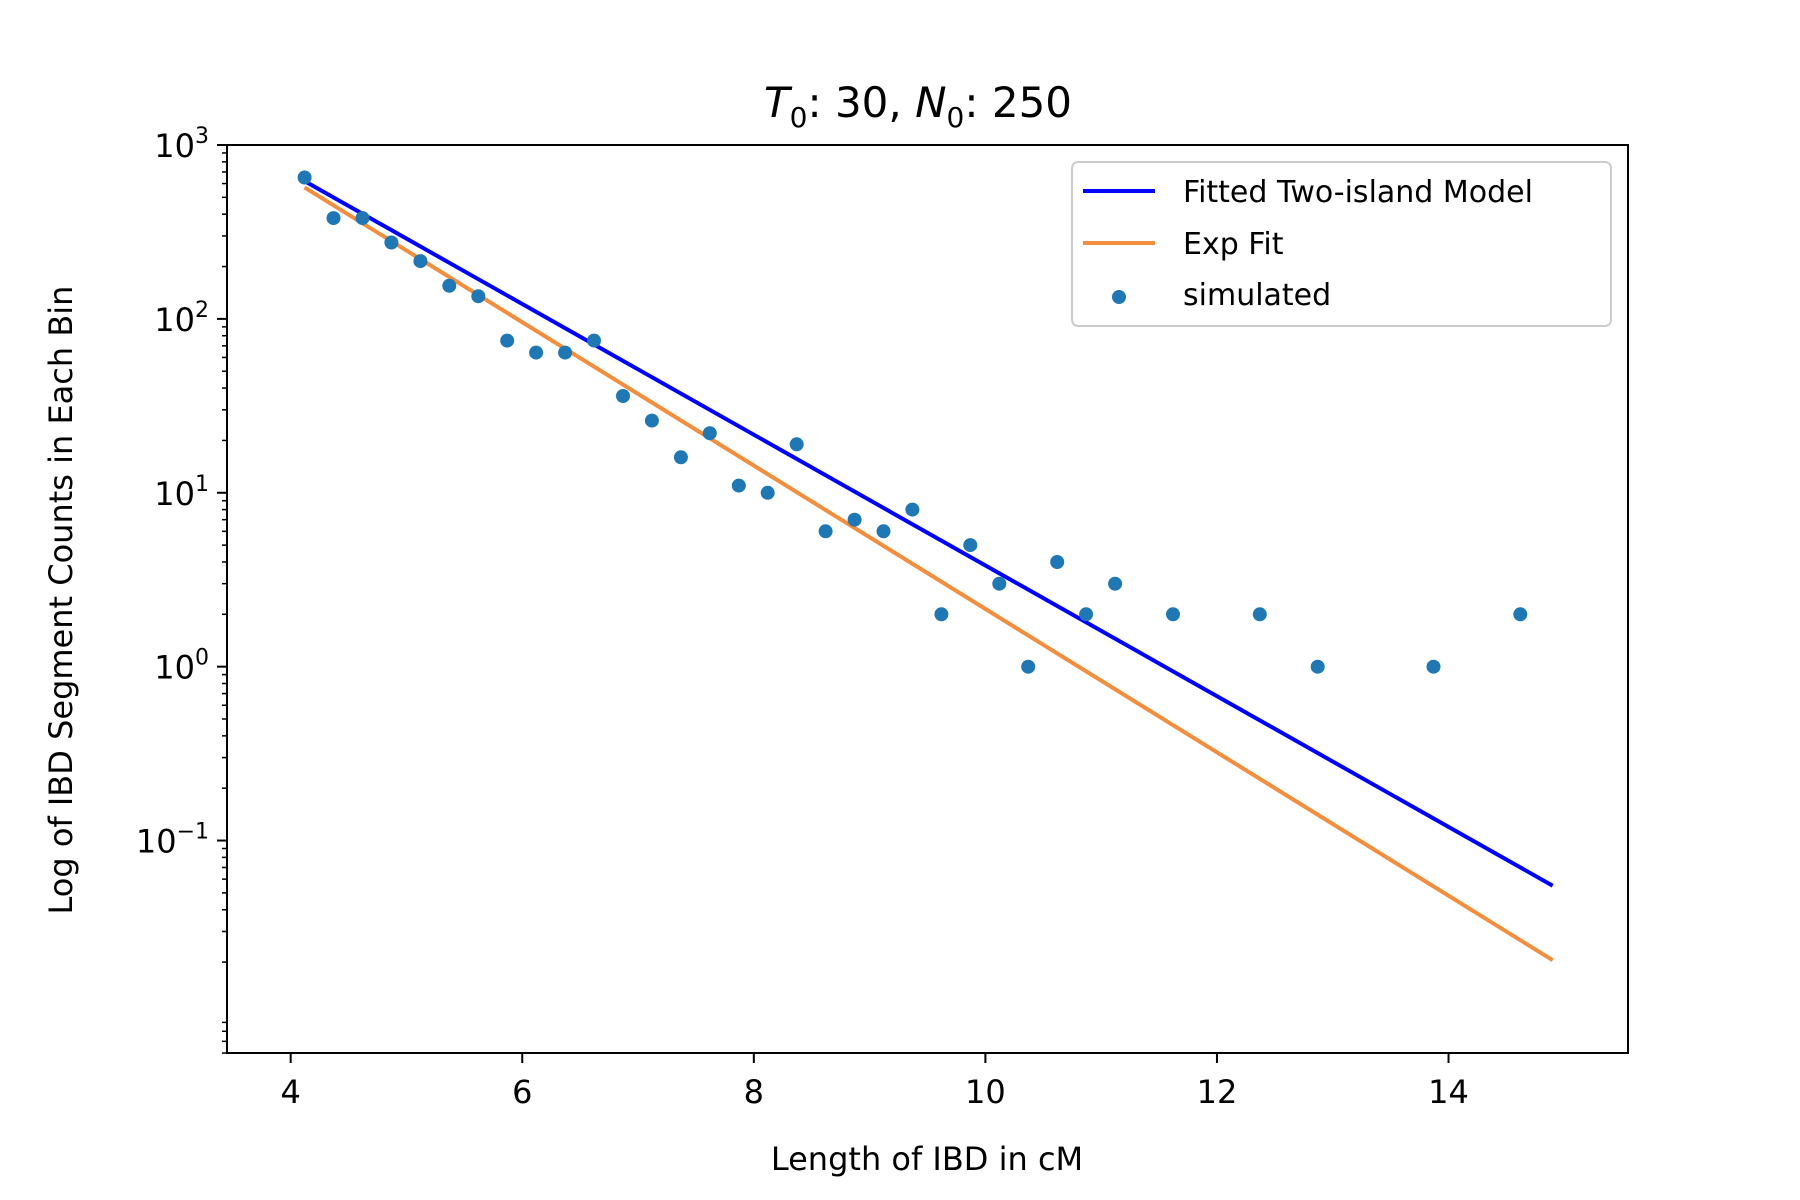 This screenshot has height=1200, width=1800. Describe the element at coordinates (1217, 1092) in the screenshot. I see `x-tick-label: 12` at that location.